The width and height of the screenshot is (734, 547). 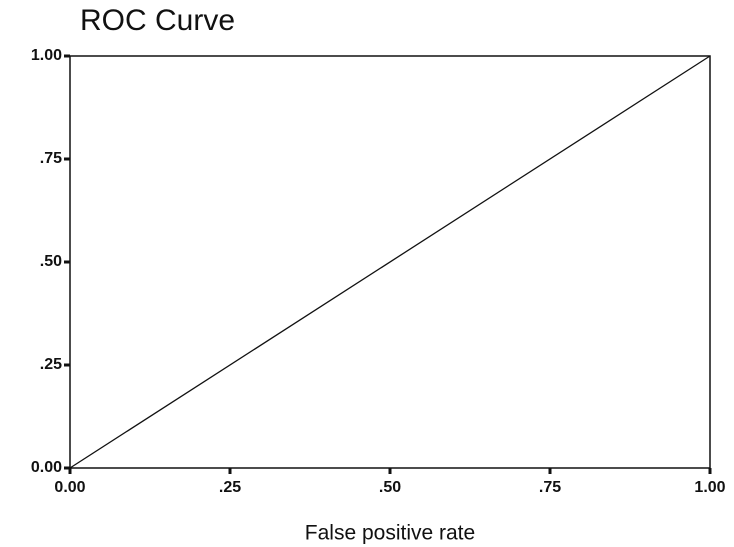 I want to click on y-tick-label: 0.00, so click(x=46, y=467).